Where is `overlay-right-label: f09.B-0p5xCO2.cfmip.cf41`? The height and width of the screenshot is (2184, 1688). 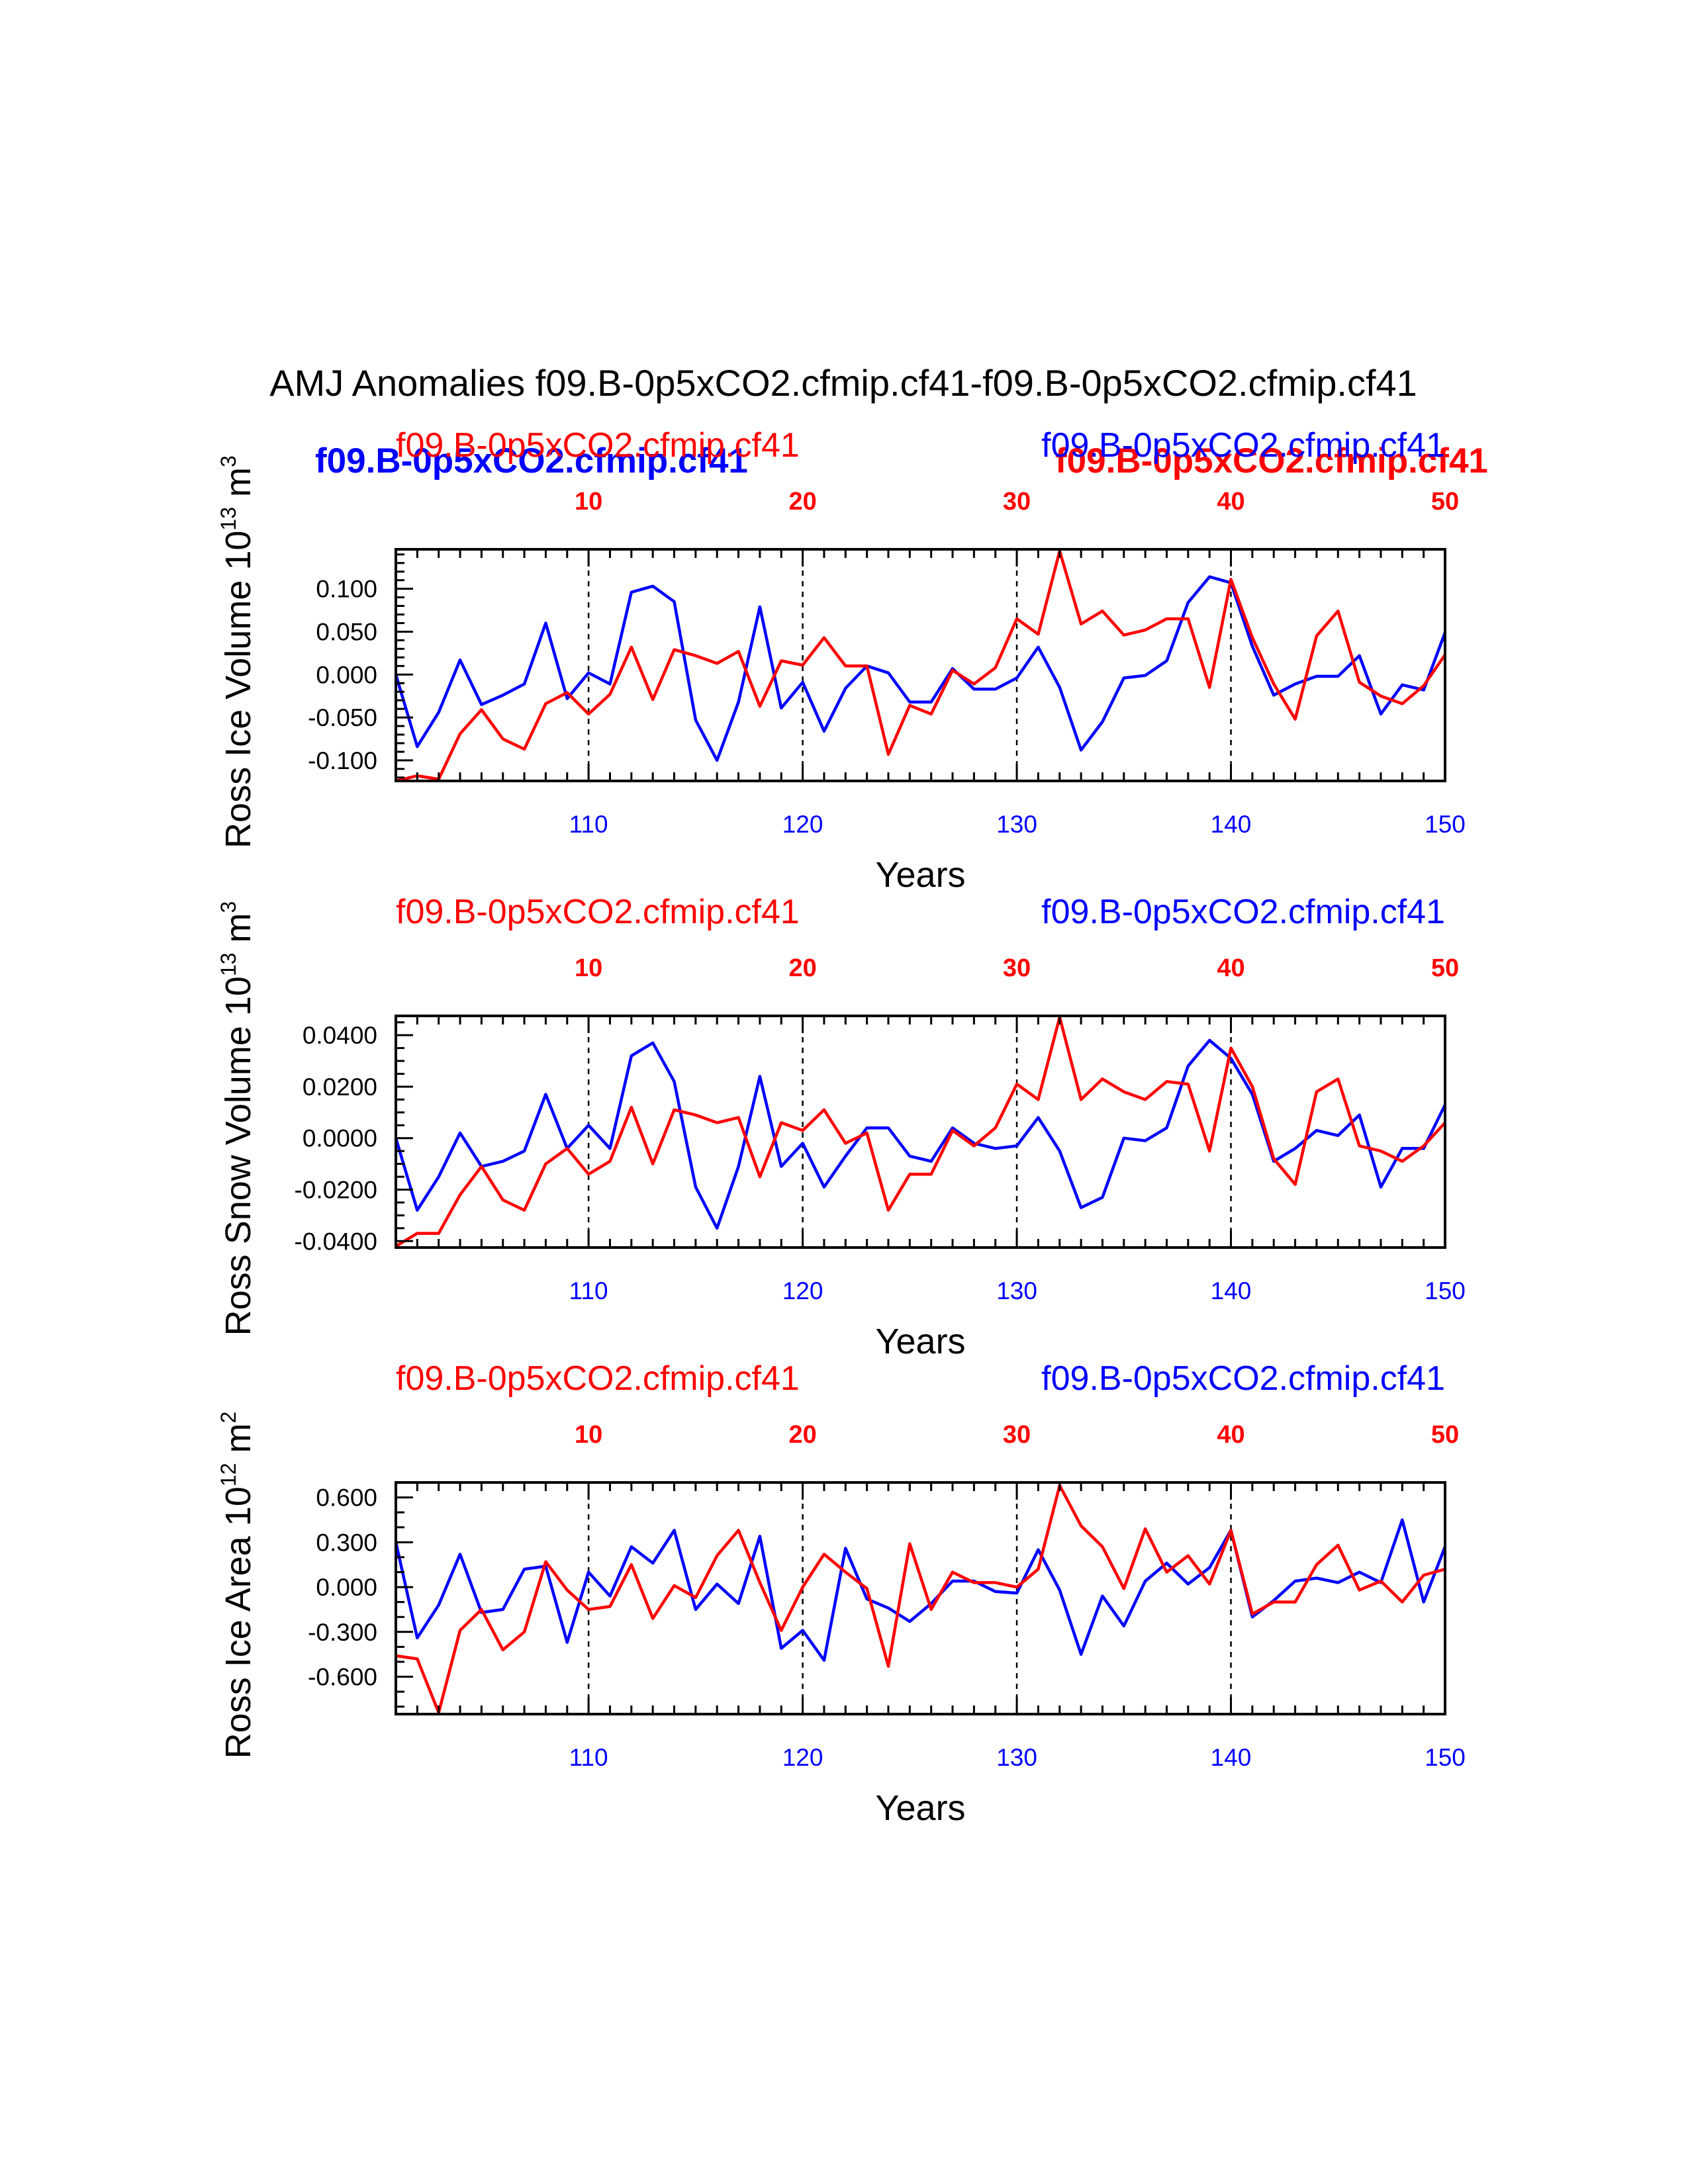 overlay-right-label: f09.B-0p5xCO2.cfmip.cf41 is located at coordinates (1271, 461).